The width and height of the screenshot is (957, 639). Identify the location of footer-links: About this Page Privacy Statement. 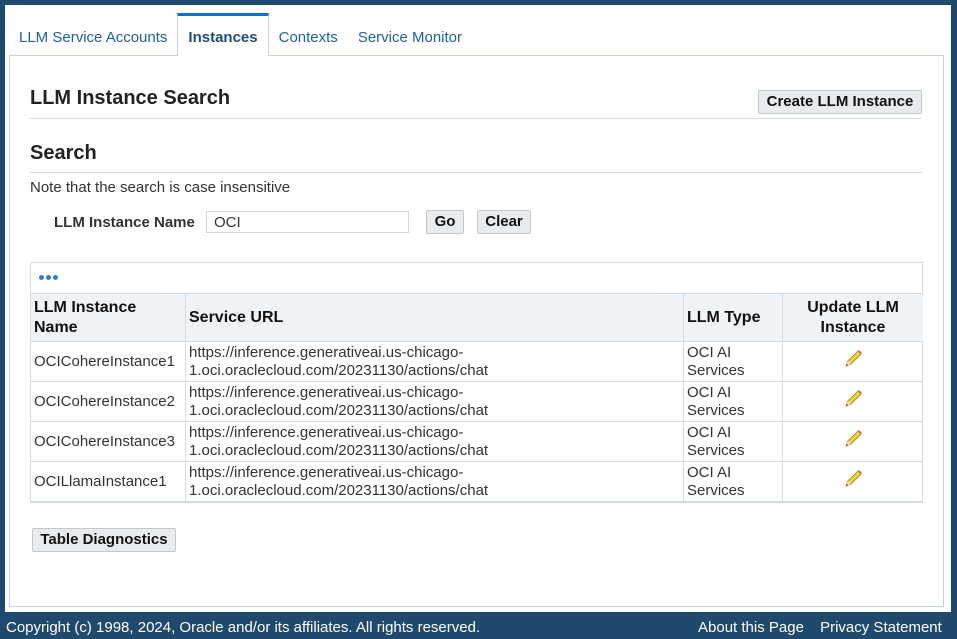
(820, 627).